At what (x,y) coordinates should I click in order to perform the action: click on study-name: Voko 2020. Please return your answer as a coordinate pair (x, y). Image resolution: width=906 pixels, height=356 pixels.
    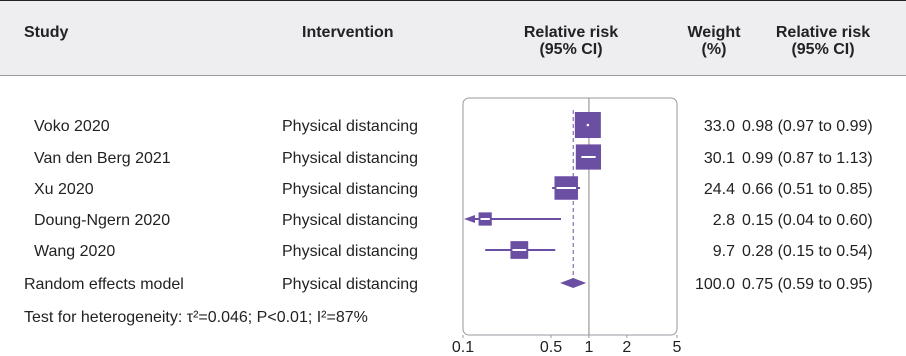
    Looking at the image, I should click on (72, 126).